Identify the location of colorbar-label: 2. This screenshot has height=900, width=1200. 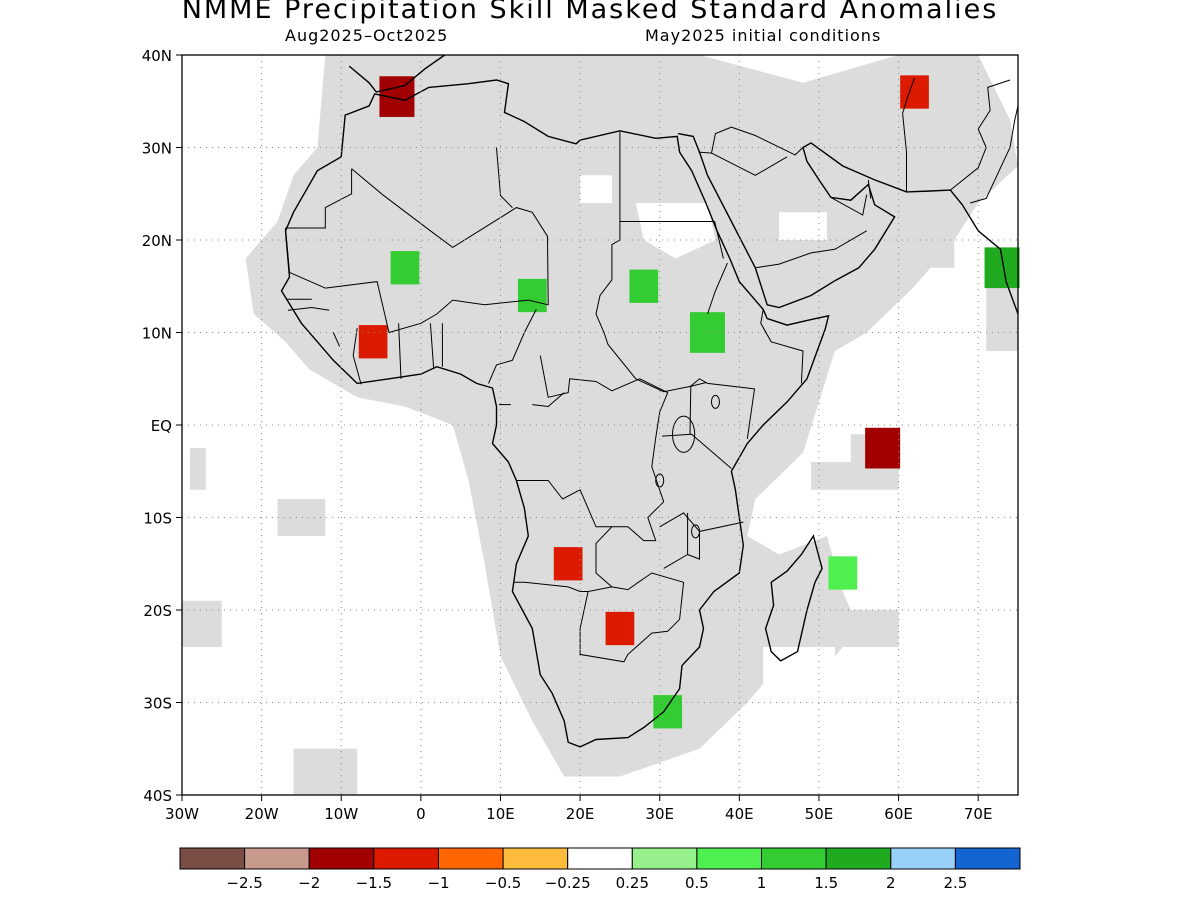
(891, 883).